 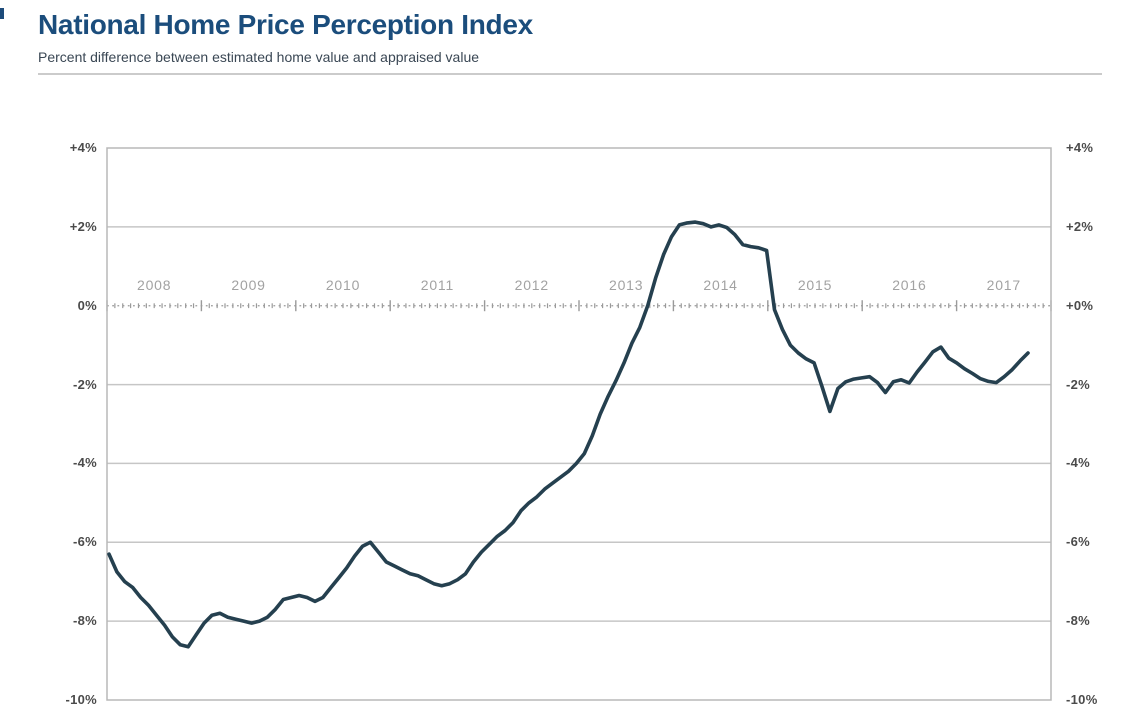 I want to click on y-axis-label-left: 0%, so click(x=87, y=305).